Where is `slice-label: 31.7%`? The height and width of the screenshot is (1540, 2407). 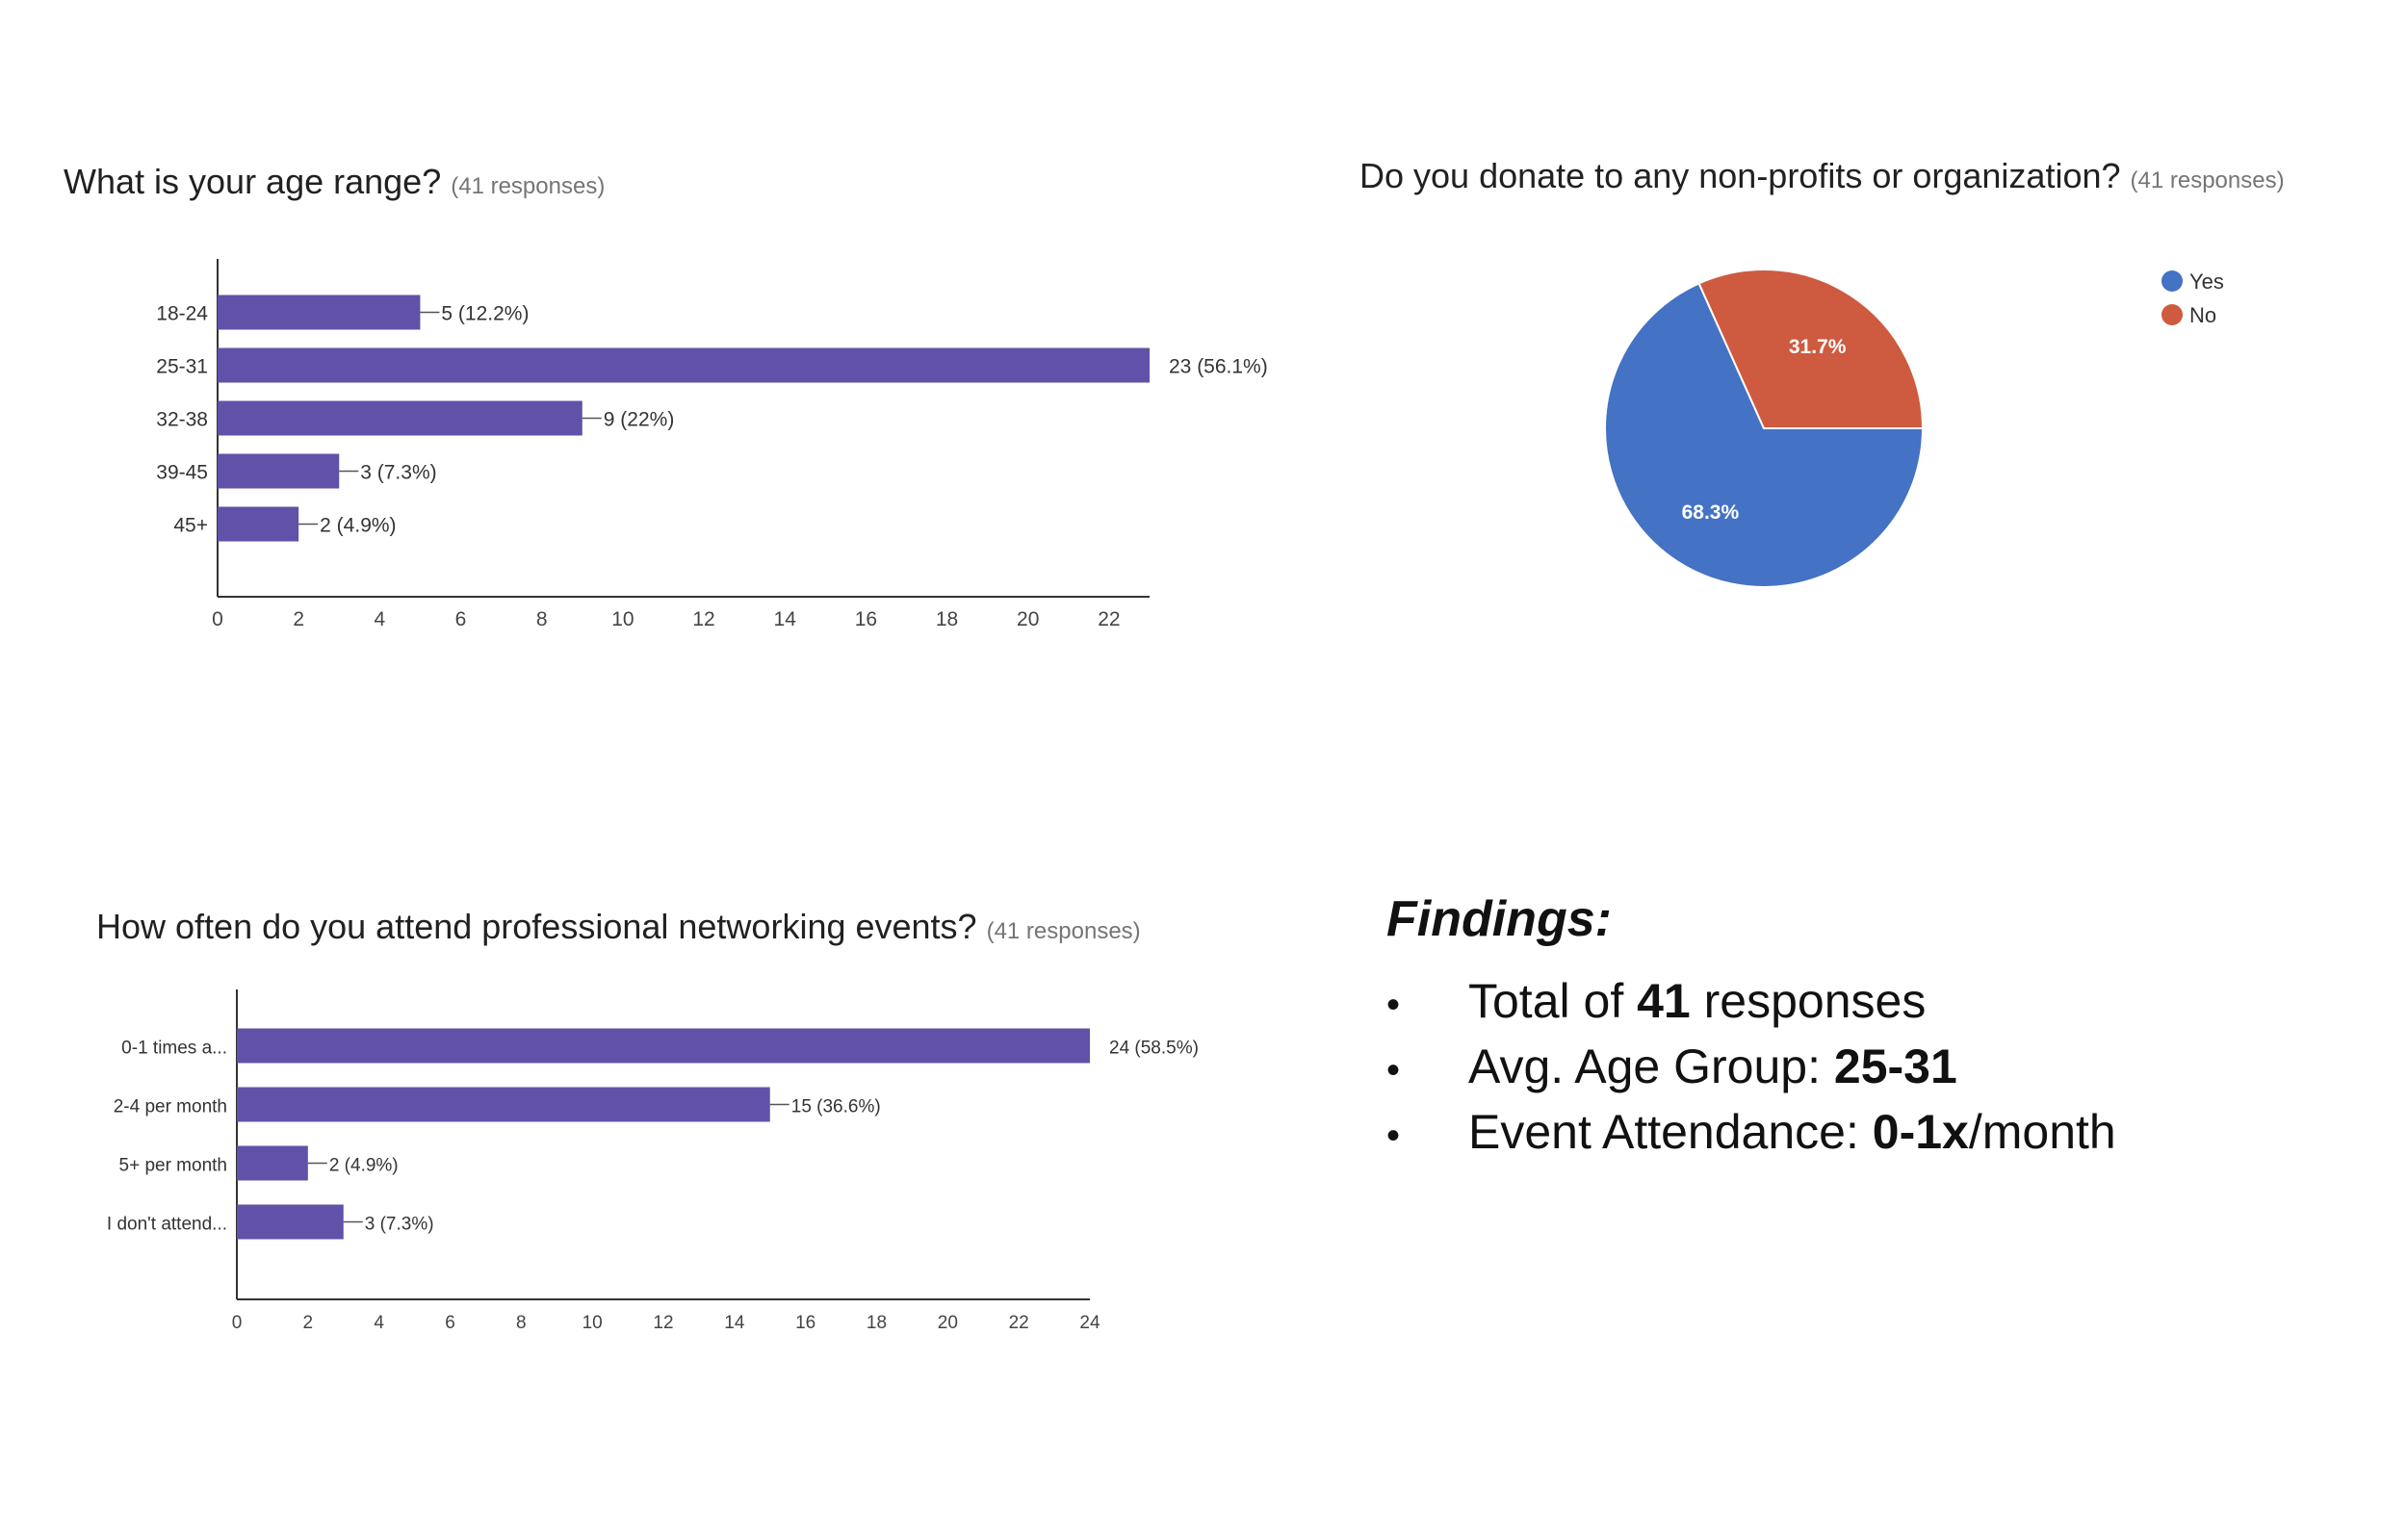
slice-label: 31.7% is located at coordinates (1818, 347).